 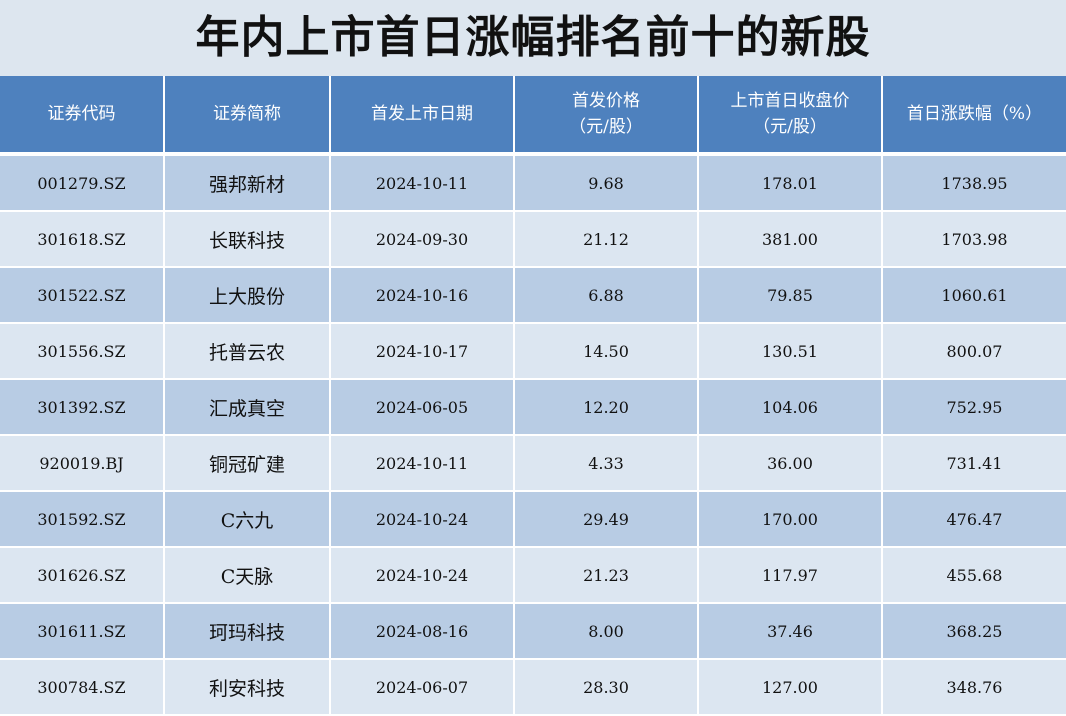 I want to click on cell-change-pct: 455.68, so click(x=974, y=576).